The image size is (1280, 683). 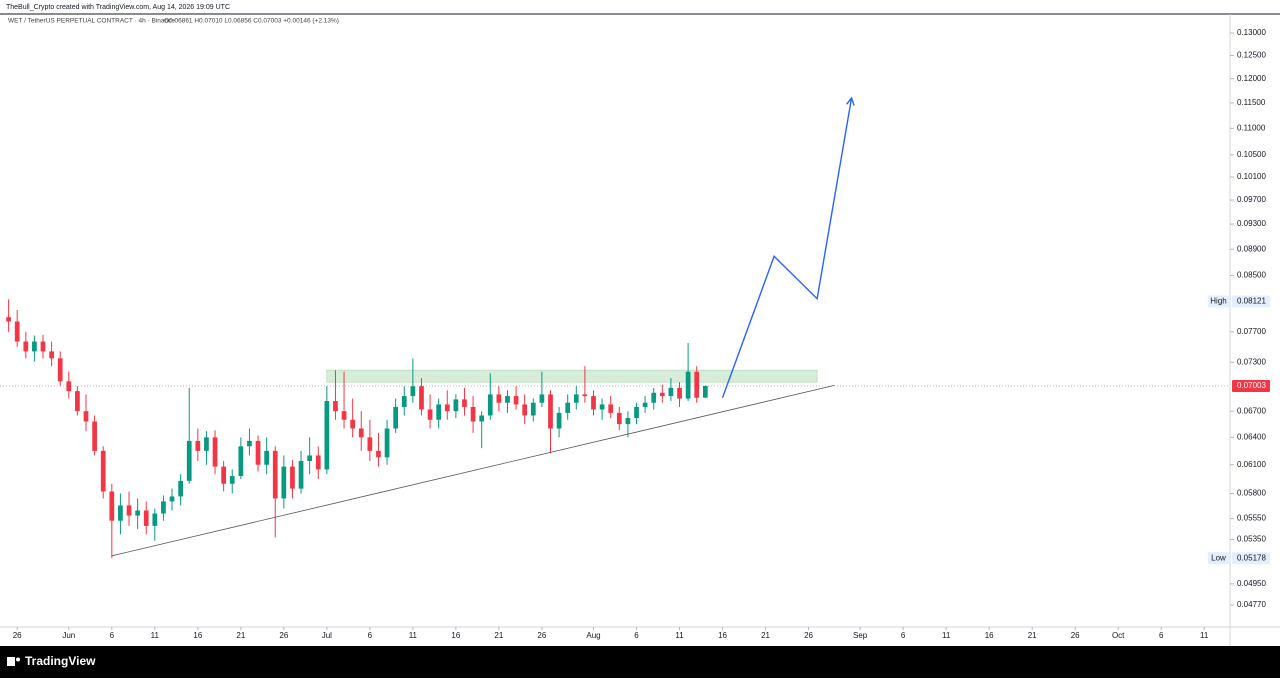 I want to click on last-price-box, so click(x=1251, y=385).